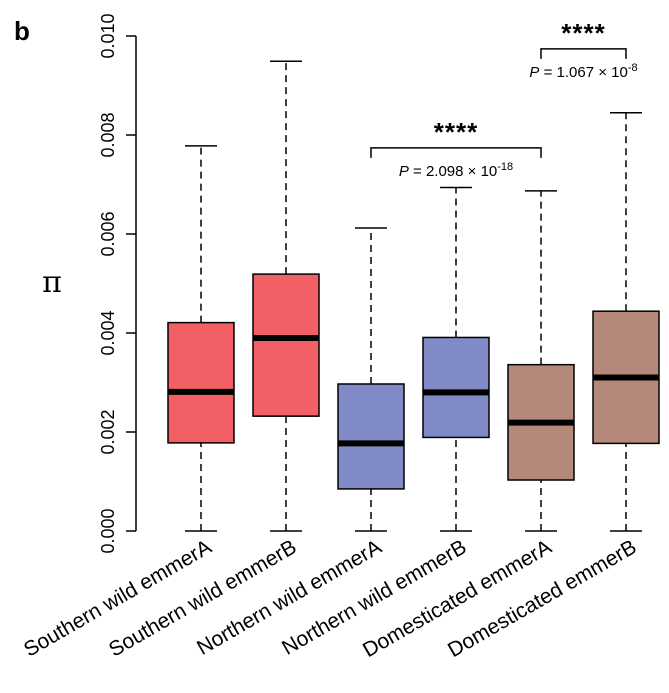 The height and width of the screenshot is (693, 669). I want to click on comparison-2: **** P = 1.067 × 10-8, so click(583, 49).